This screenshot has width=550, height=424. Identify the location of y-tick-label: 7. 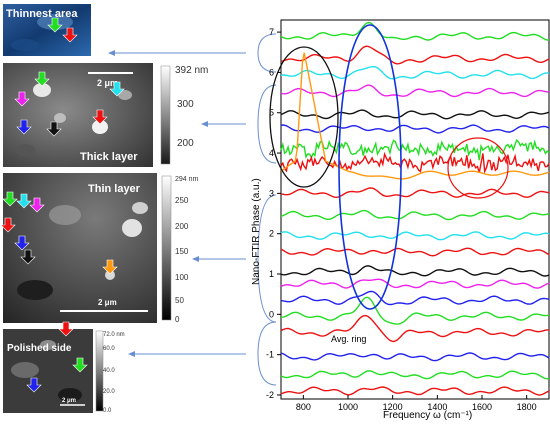
(271, 32).